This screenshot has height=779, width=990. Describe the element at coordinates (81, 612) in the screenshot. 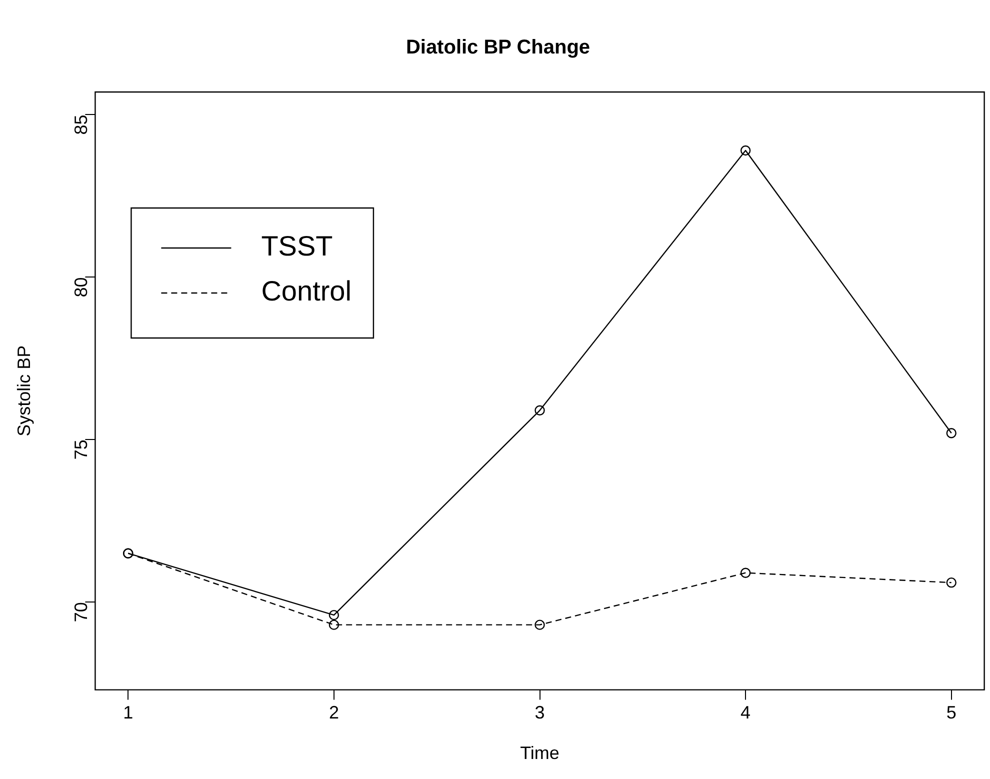

I see `y-tick-label: 70` at that location.